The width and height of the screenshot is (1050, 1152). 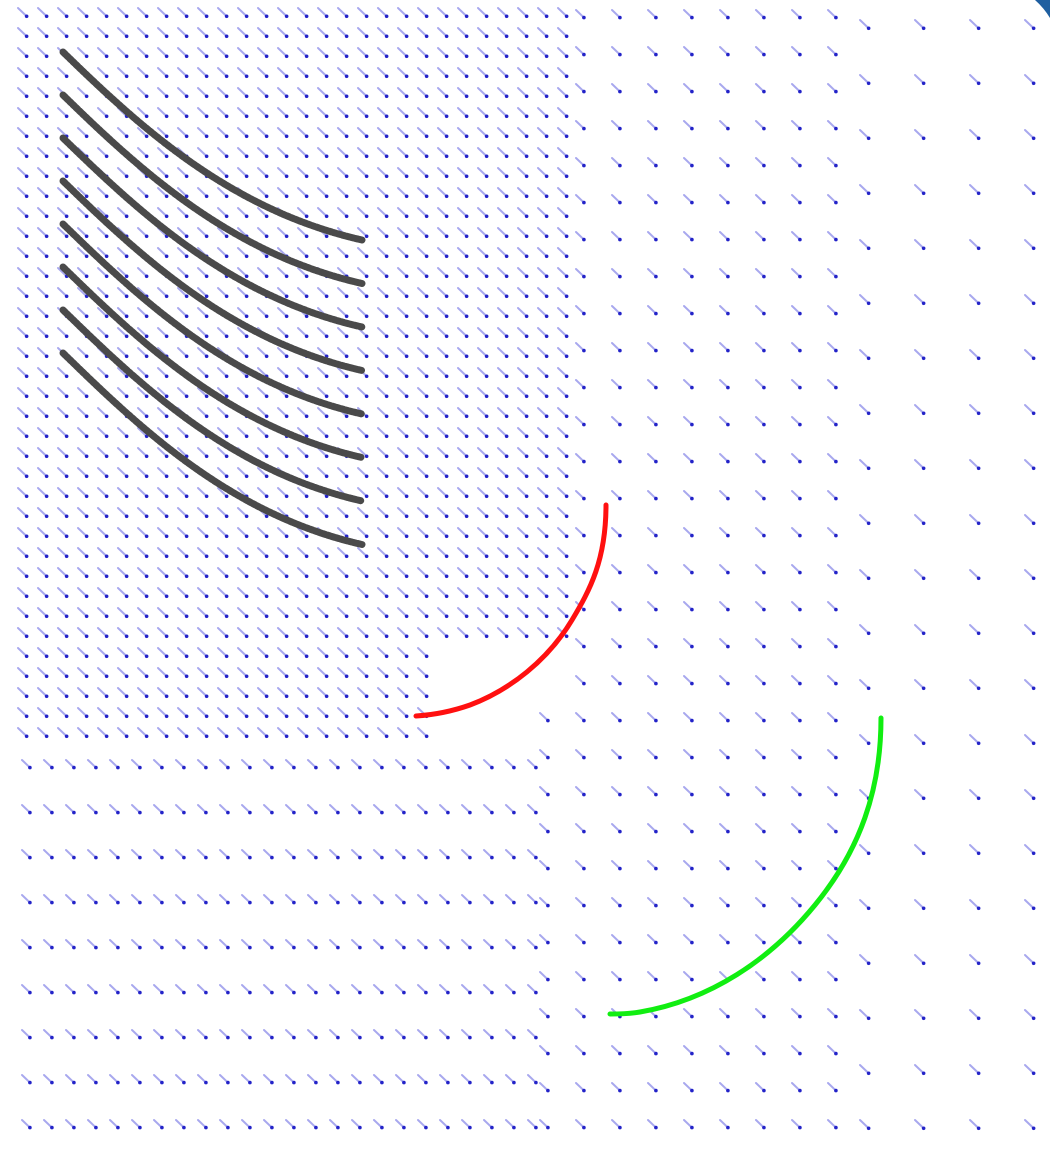 I want to click on streamline-group, so click(x=212, y=298).